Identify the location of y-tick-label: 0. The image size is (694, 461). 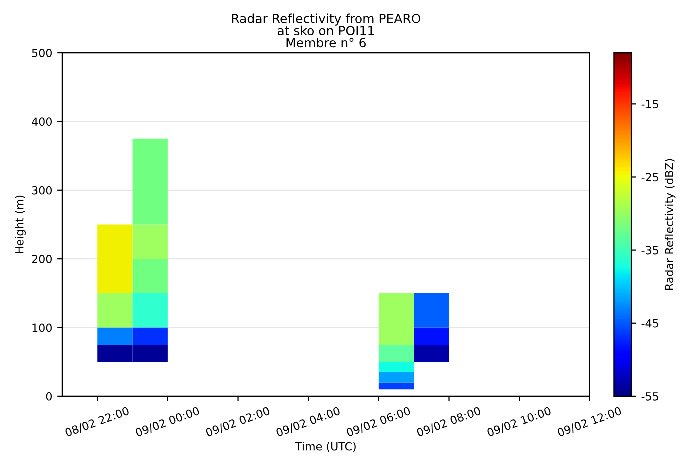
(49, 396).